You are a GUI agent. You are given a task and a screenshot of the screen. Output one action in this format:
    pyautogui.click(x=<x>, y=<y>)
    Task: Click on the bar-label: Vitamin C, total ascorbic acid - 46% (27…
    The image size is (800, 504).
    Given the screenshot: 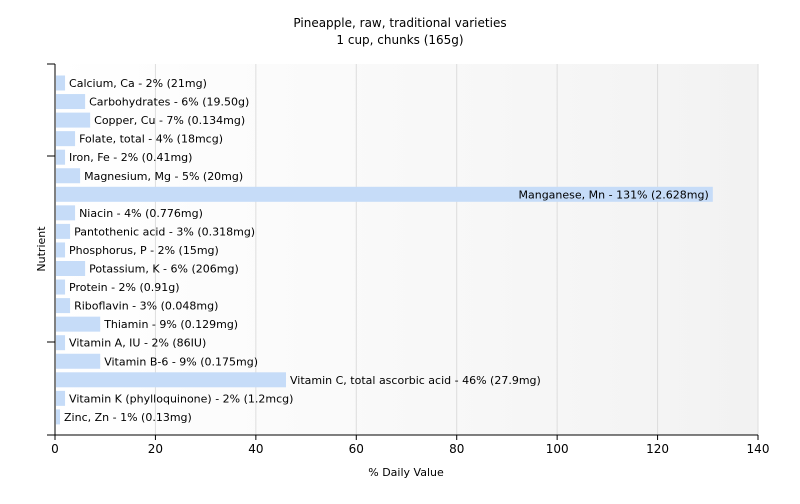 What is the action you would take?
    pyautogui.click(x=415, y=380)
    